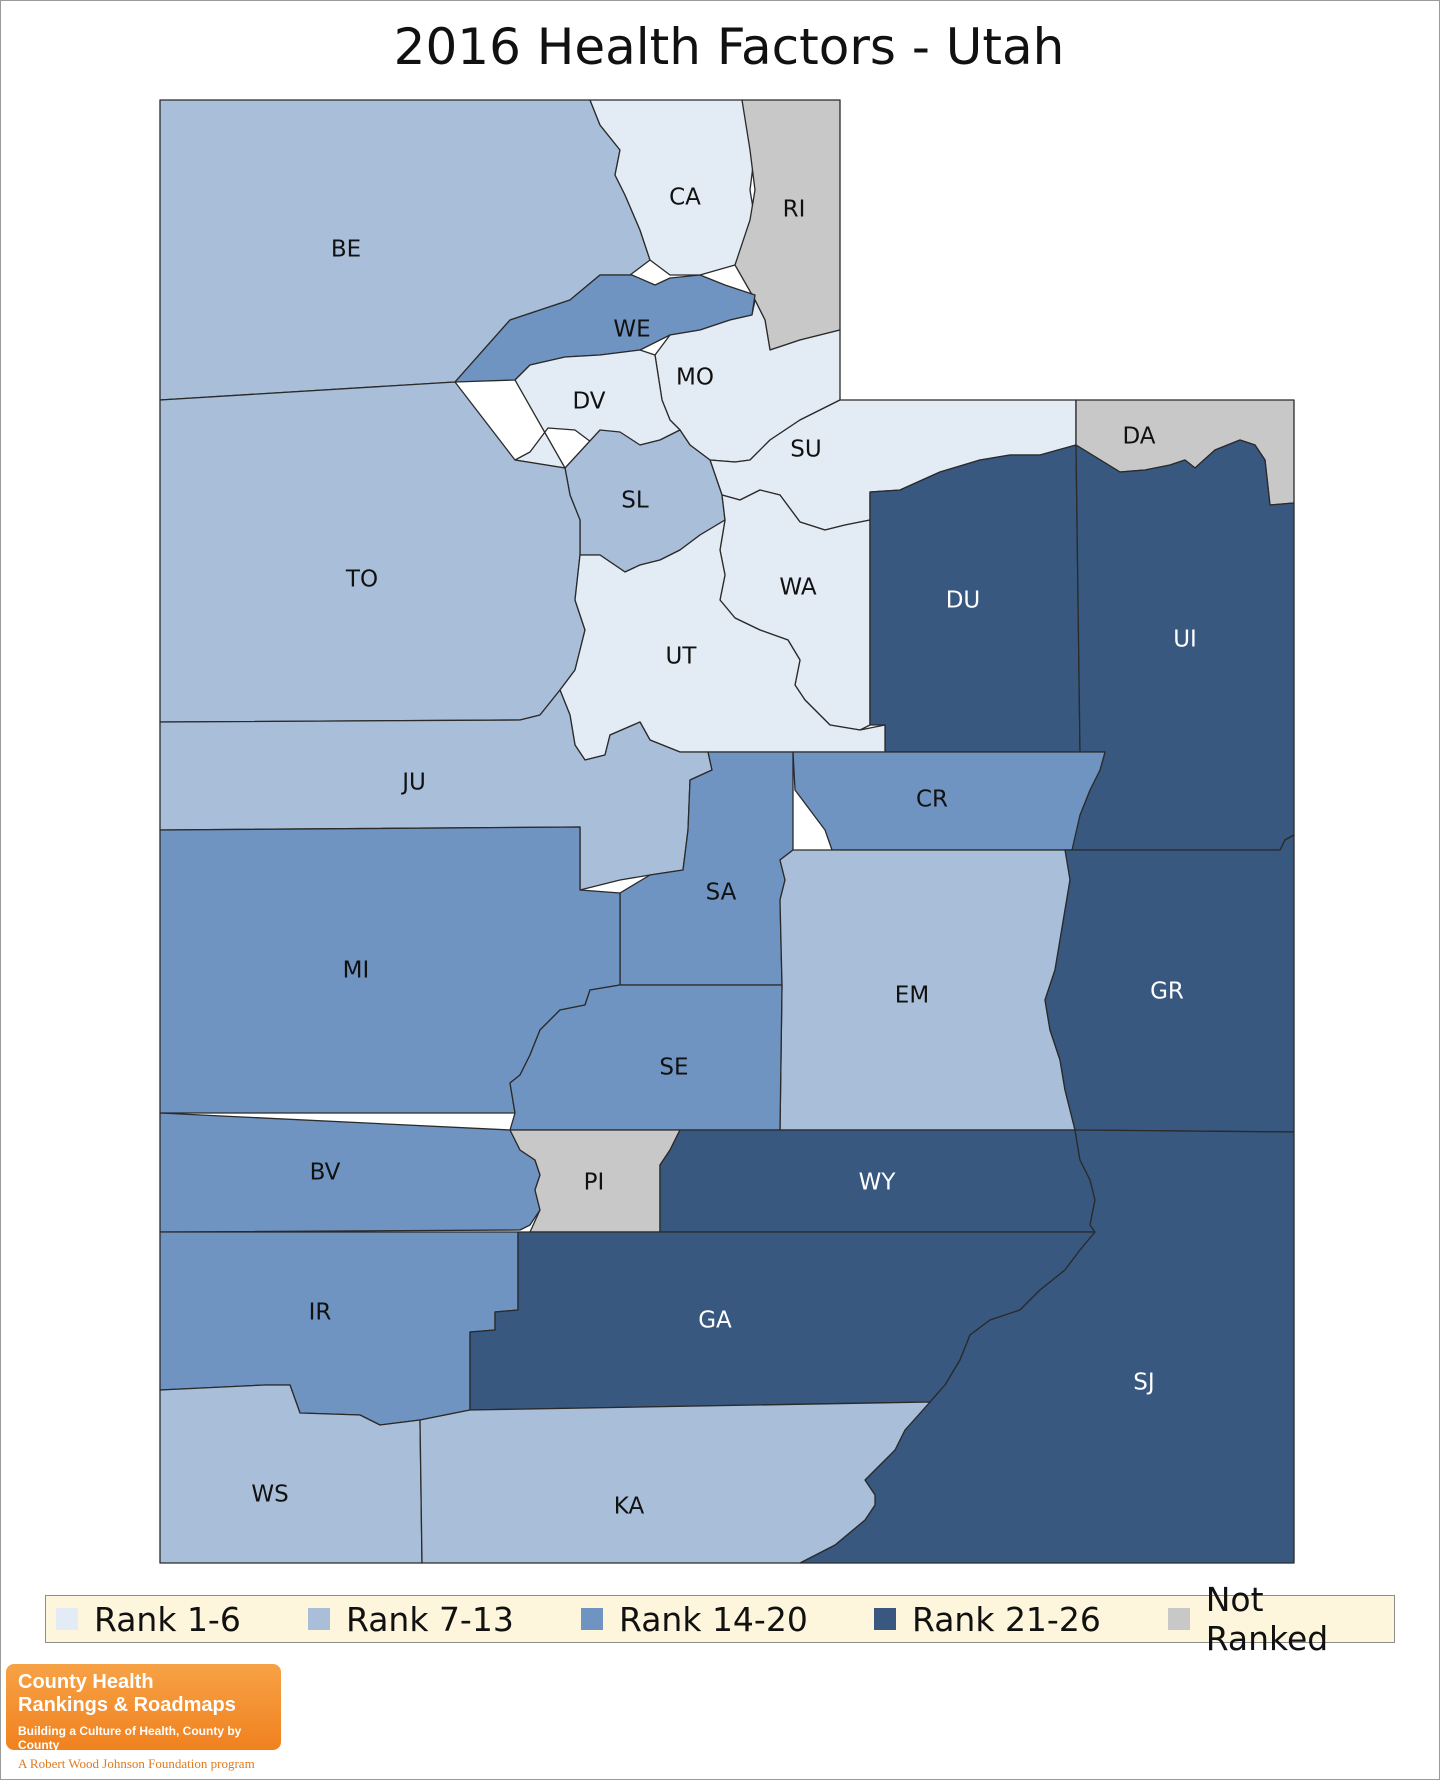 This screenshot has width=1440, height=1780. I want to click on county-label-dv: DV, so click(588, 402).